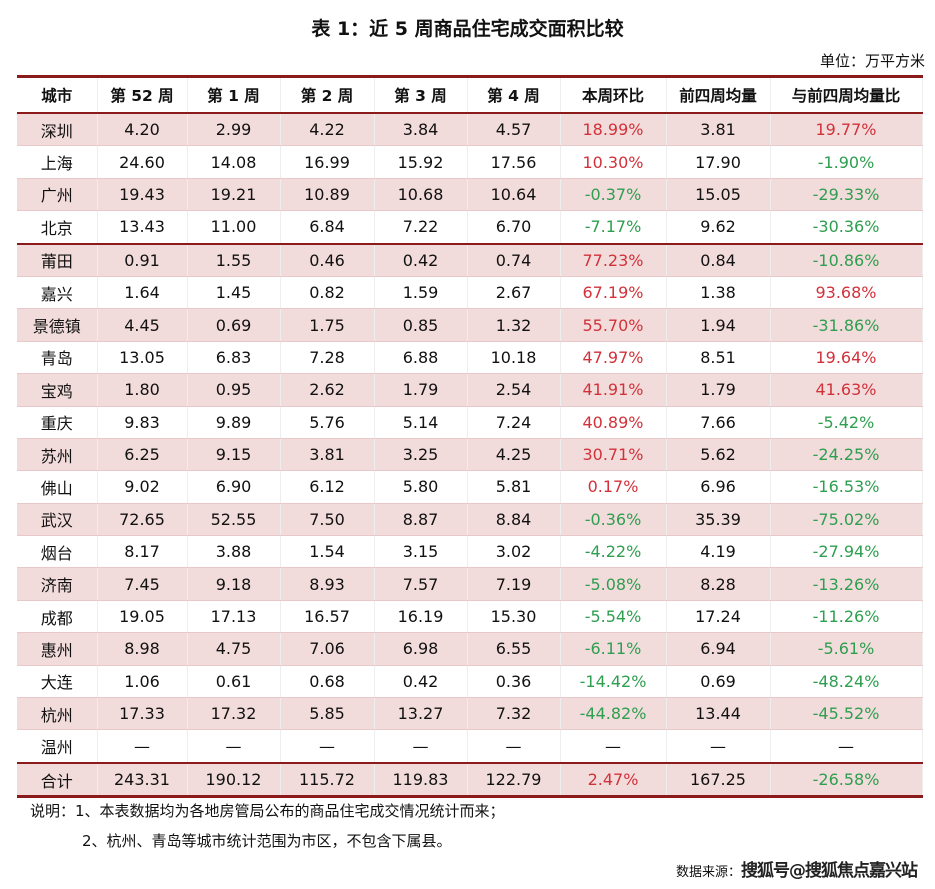  I want to click on value-cell: 40.89%, so click(613, 422).